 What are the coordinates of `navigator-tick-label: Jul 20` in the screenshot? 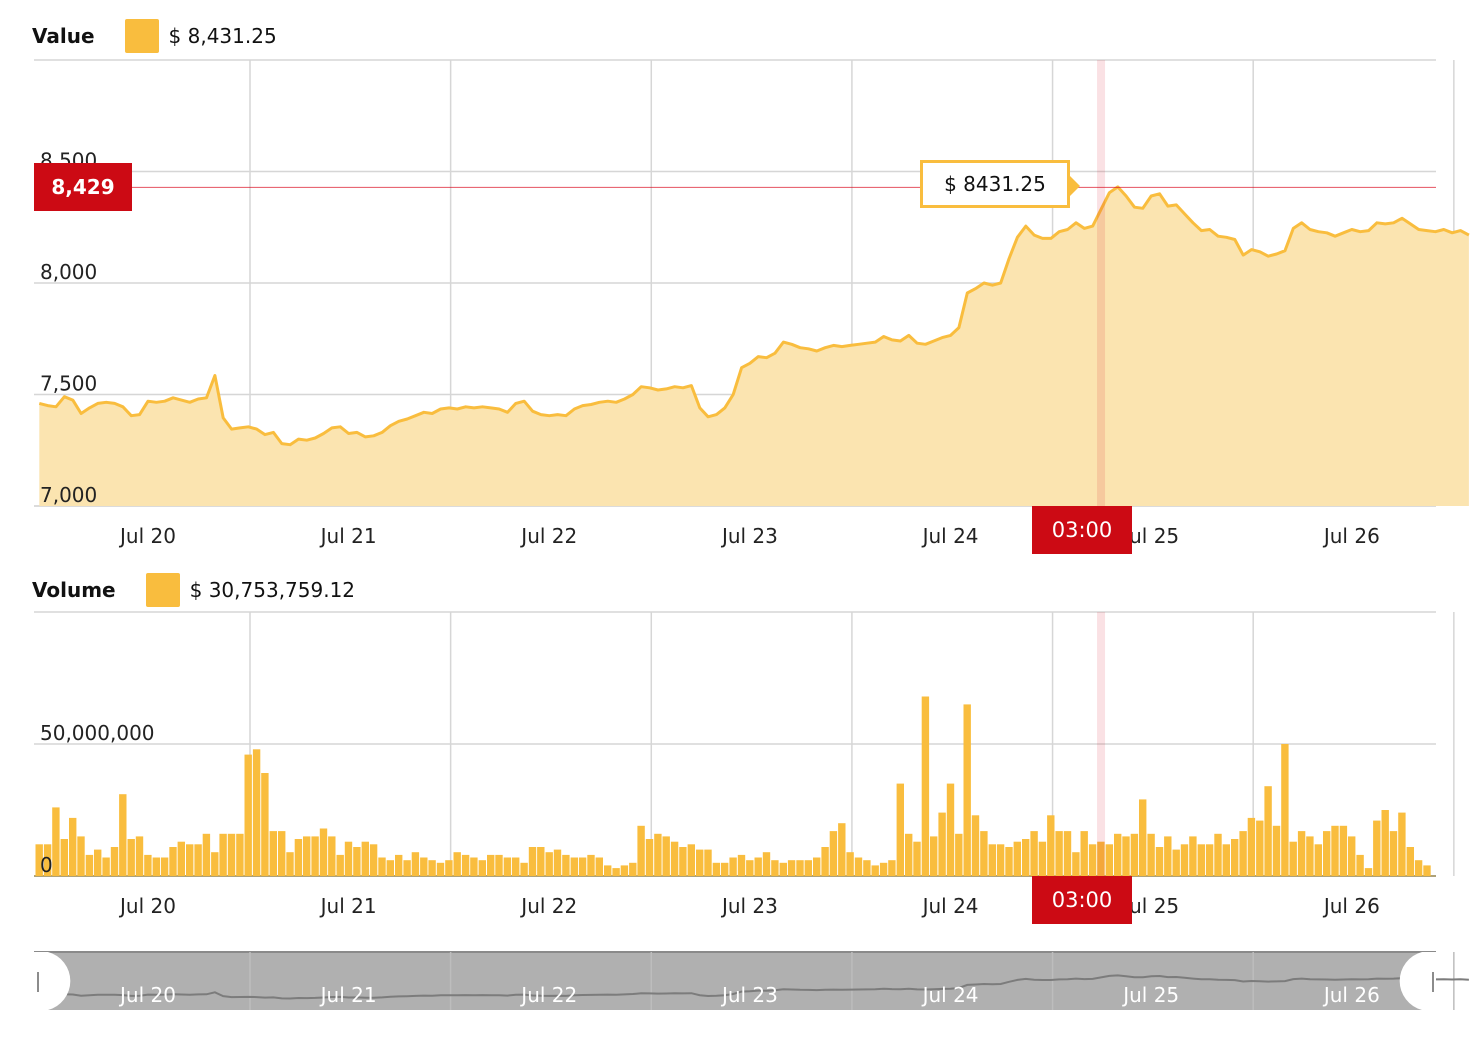 It's located at (147, 995).